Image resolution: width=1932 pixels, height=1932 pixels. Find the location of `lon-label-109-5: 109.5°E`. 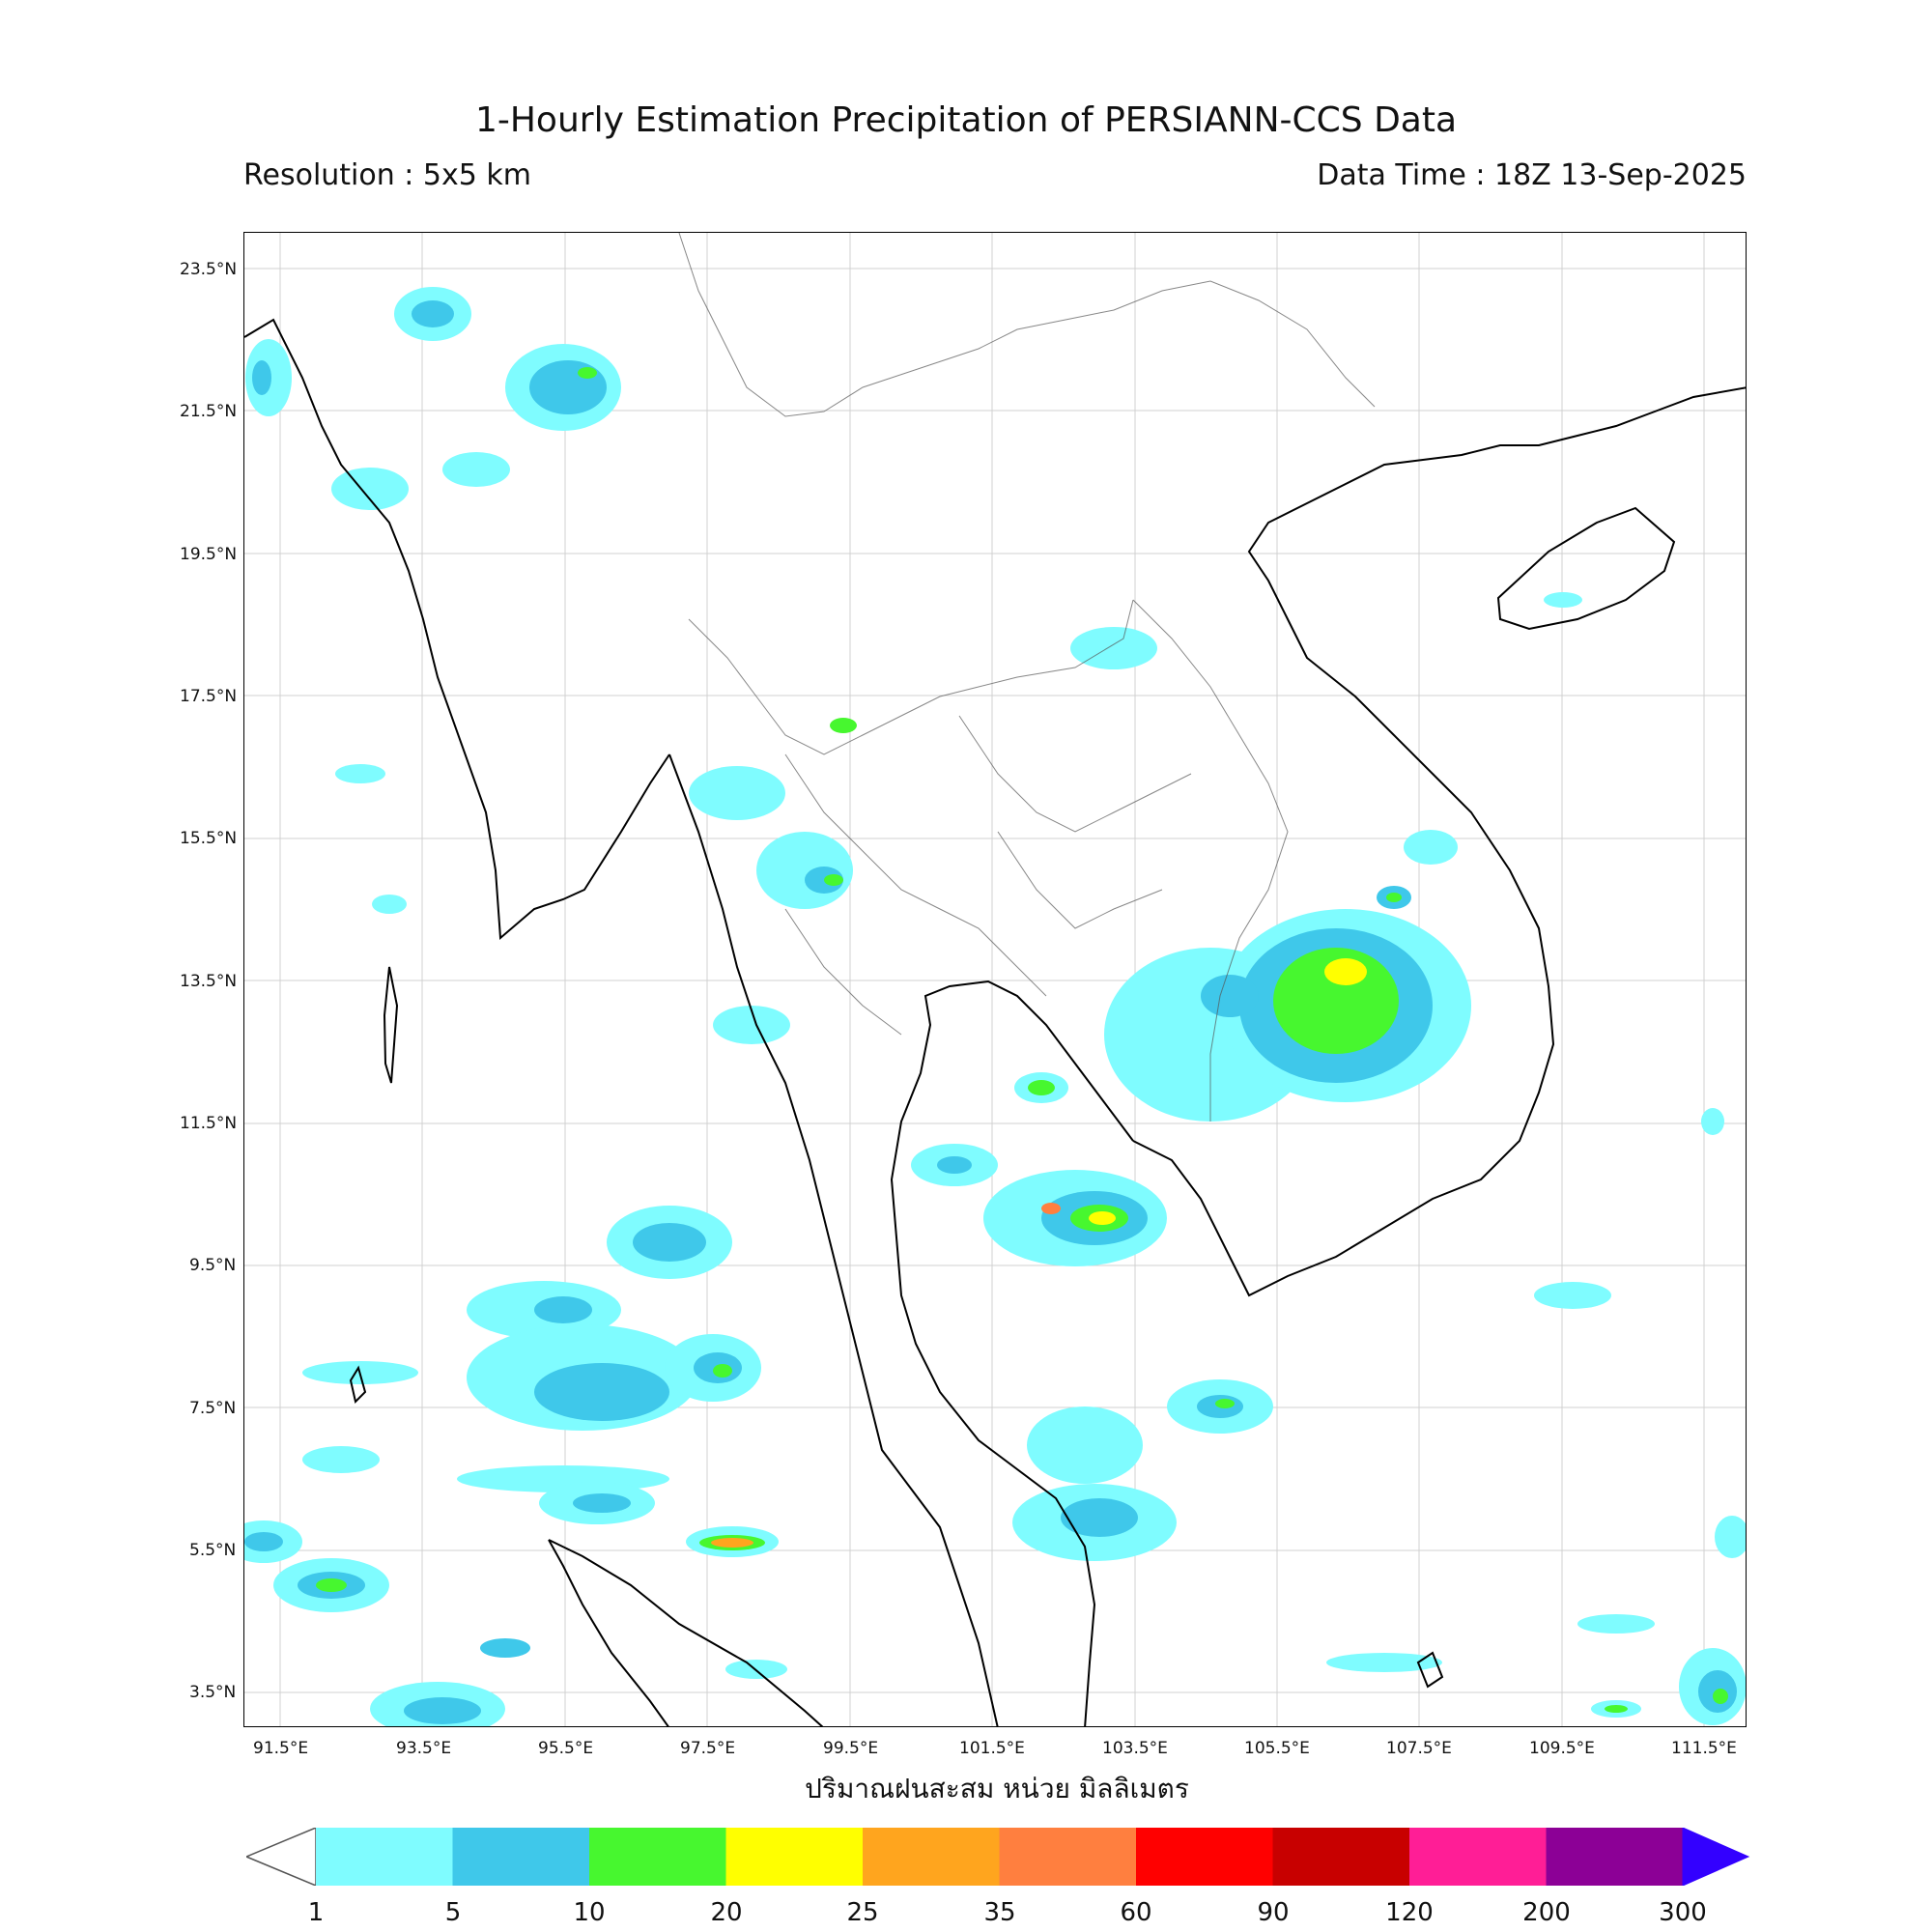

lon-label-109-5: 109.5°E is located at coordinates (1562, 1748).